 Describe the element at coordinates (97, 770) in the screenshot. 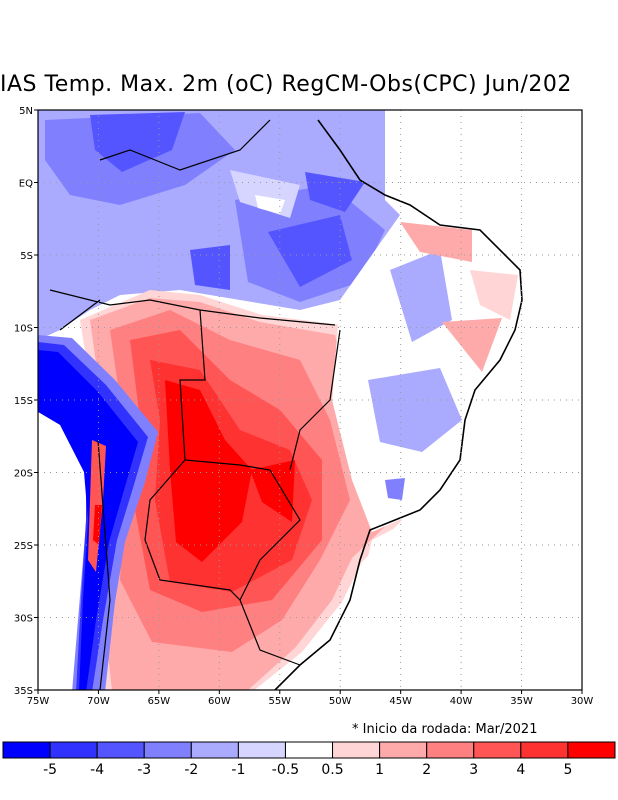

I see `colorbar-label: -4` at that location.